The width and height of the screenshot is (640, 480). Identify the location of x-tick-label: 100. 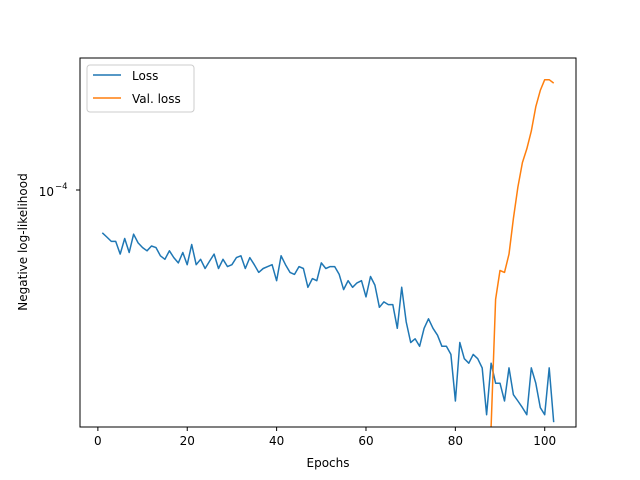
(544, 441).